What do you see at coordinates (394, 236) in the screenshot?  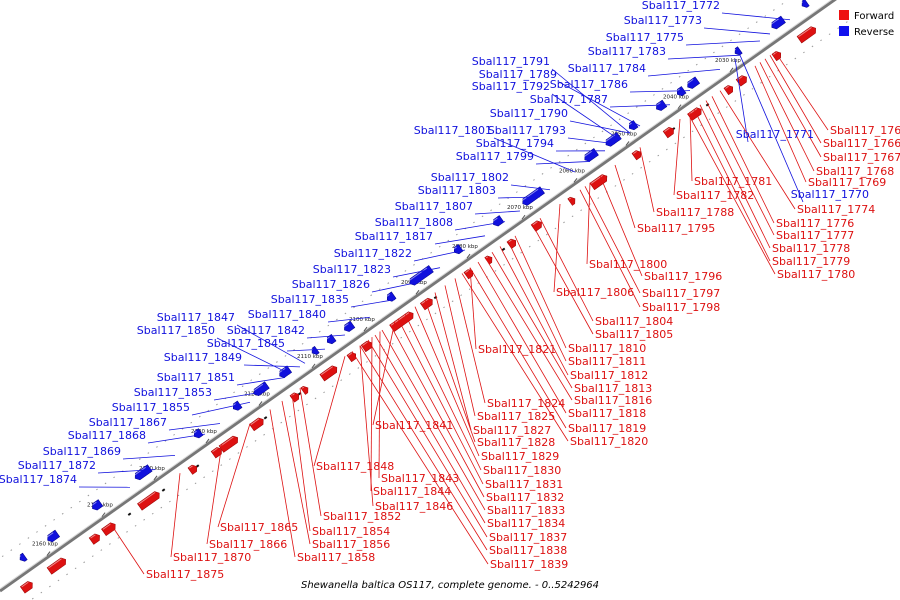 I see `reverse-gene-label: Sbal117_1817` at bounding box center [394, 236].